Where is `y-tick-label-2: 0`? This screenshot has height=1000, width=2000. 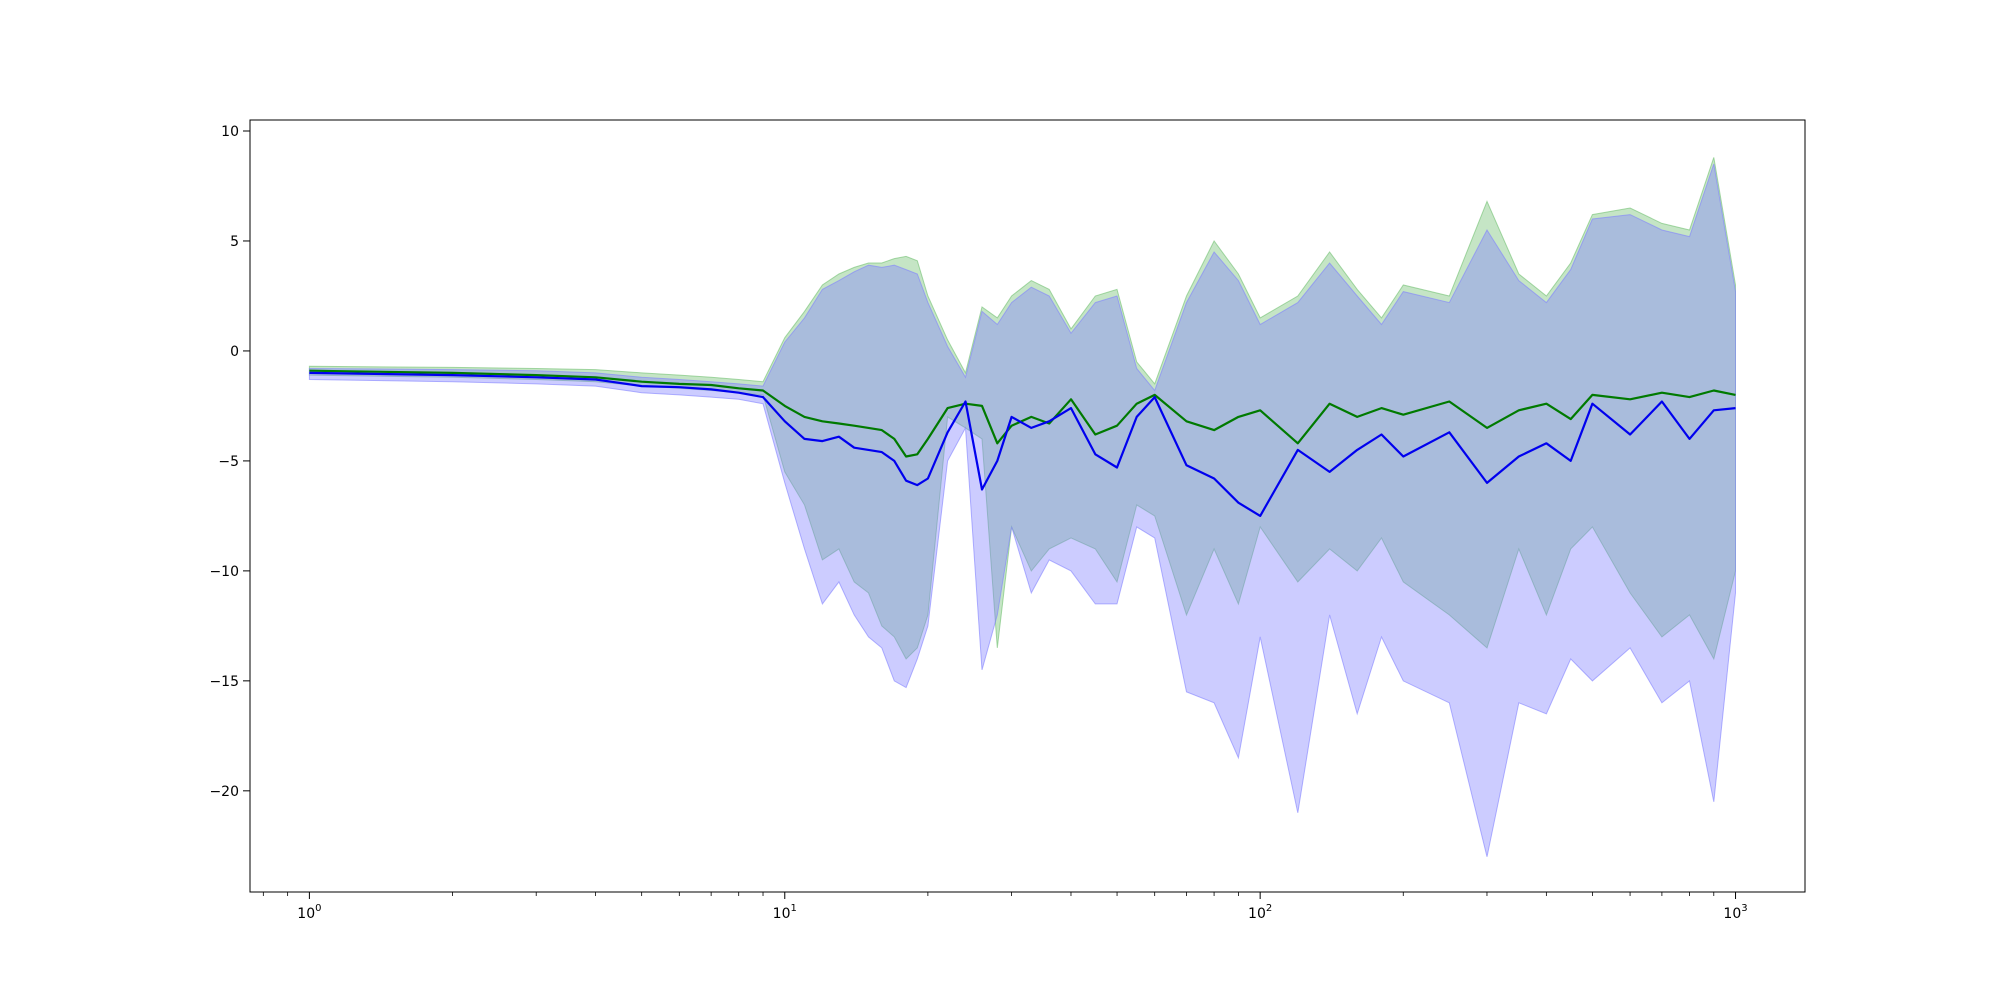
y-tick-label-2: 0 is located at coordinates (234, 352).